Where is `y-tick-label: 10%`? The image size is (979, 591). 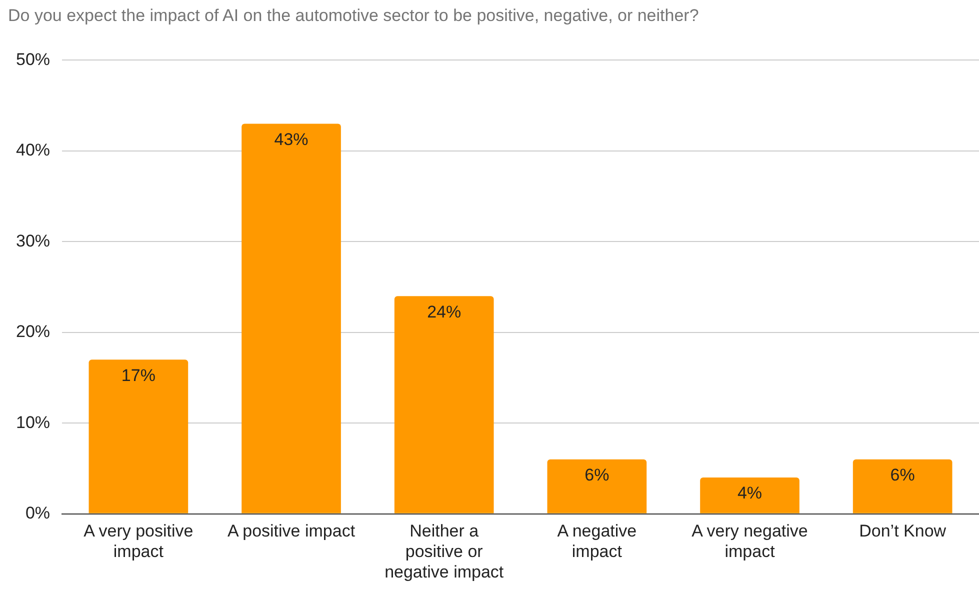
y-tick-label: 10% is located at coordinates (33, 422).